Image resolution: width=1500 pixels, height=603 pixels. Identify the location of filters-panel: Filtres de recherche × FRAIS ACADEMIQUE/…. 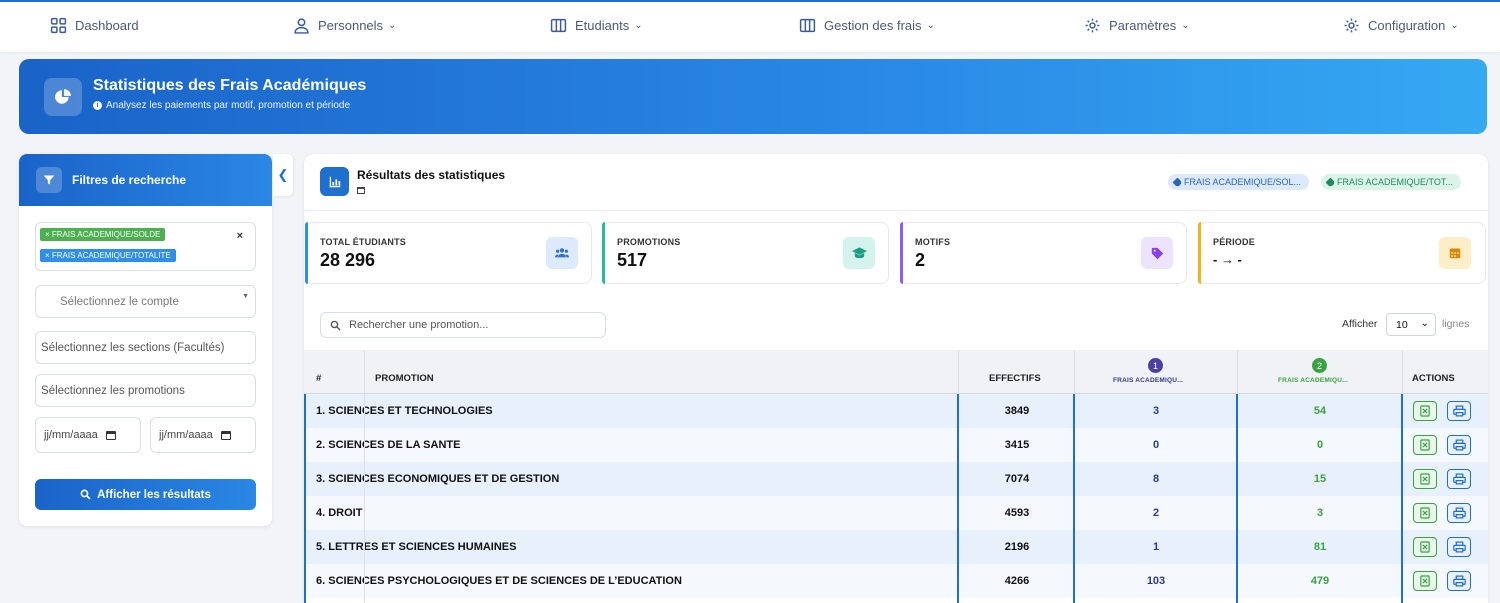
(145, 340).